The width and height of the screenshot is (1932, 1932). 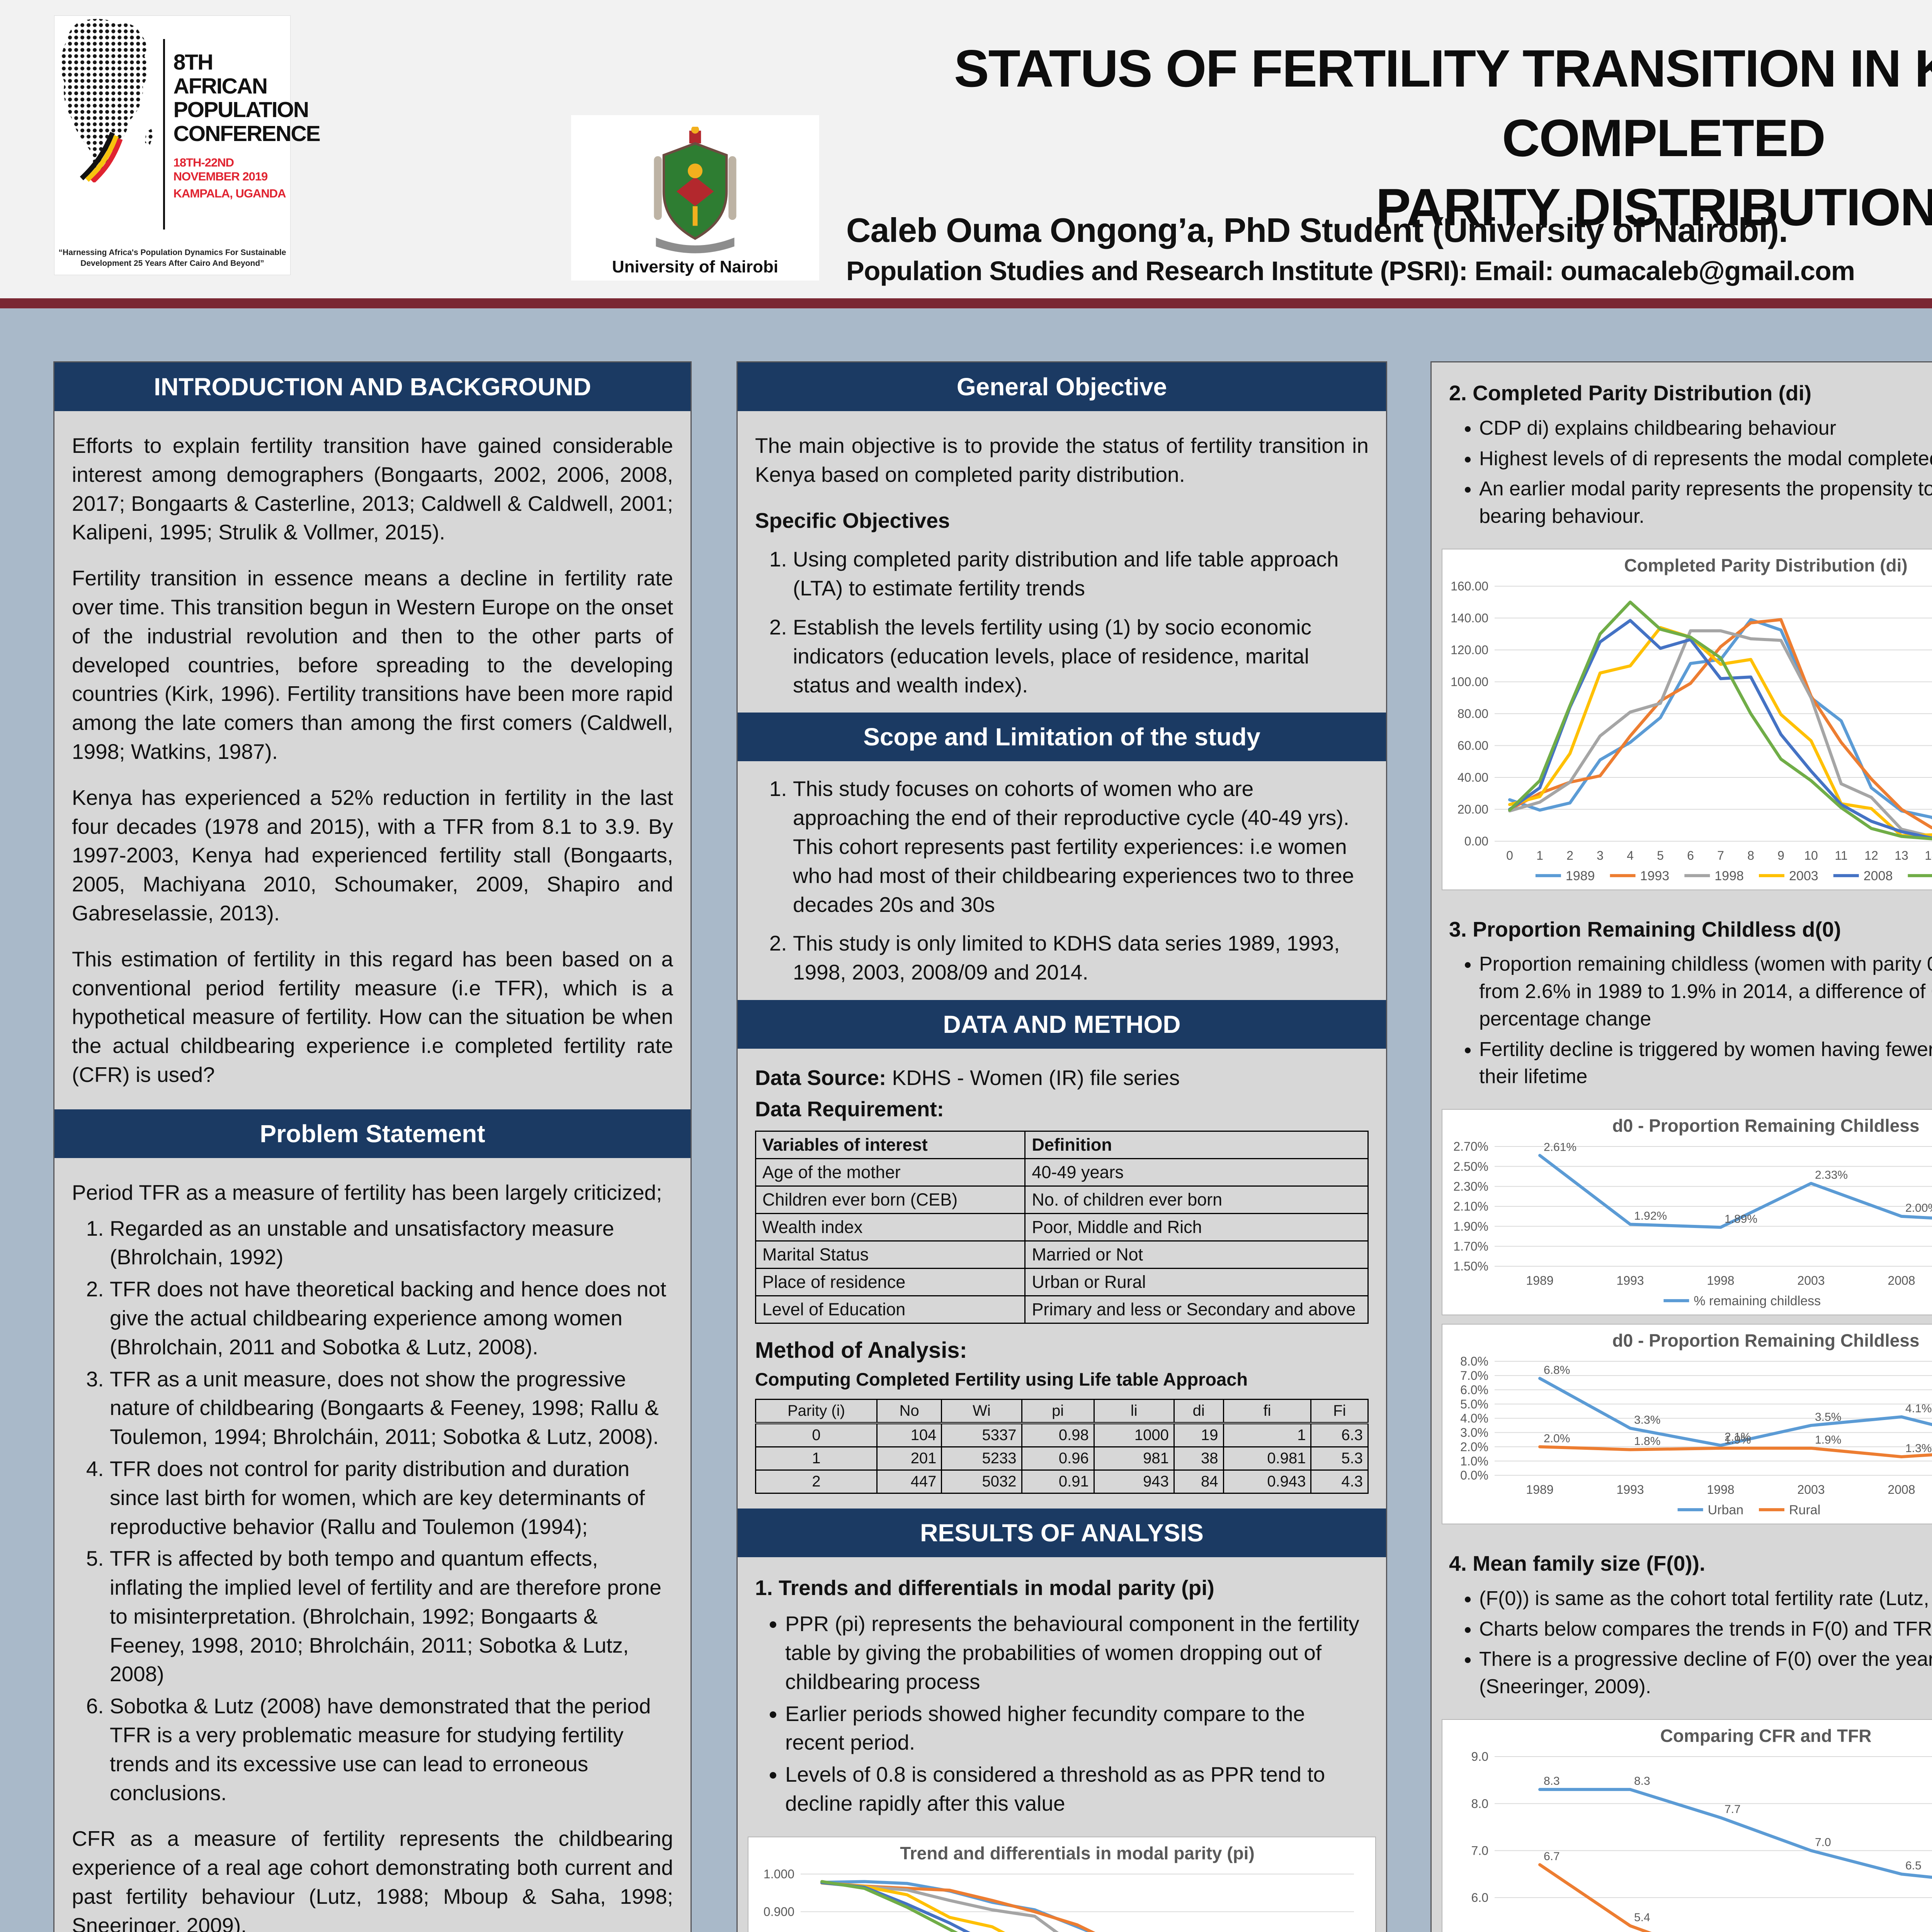 I want to click on cell: 5032, so click(x=982, y=1482).